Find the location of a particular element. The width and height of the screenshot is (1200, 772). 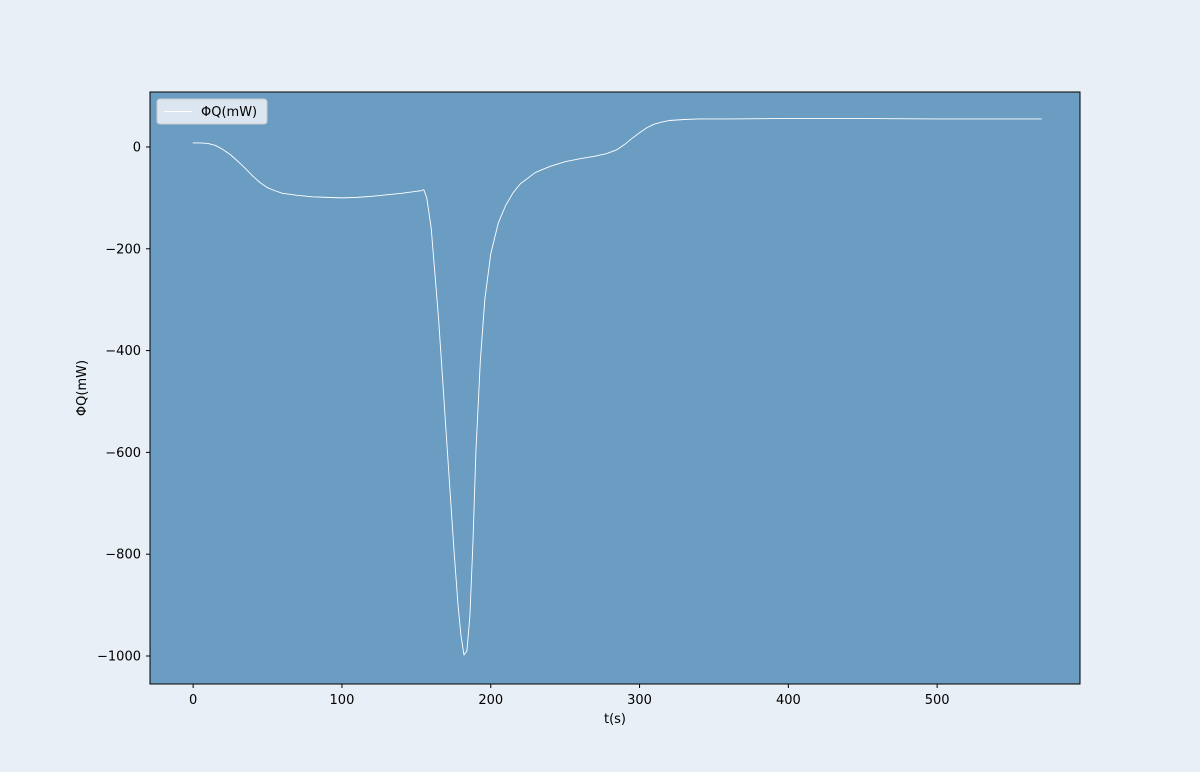

y-tick-label: −1000 is located at coordinates (119, 657).